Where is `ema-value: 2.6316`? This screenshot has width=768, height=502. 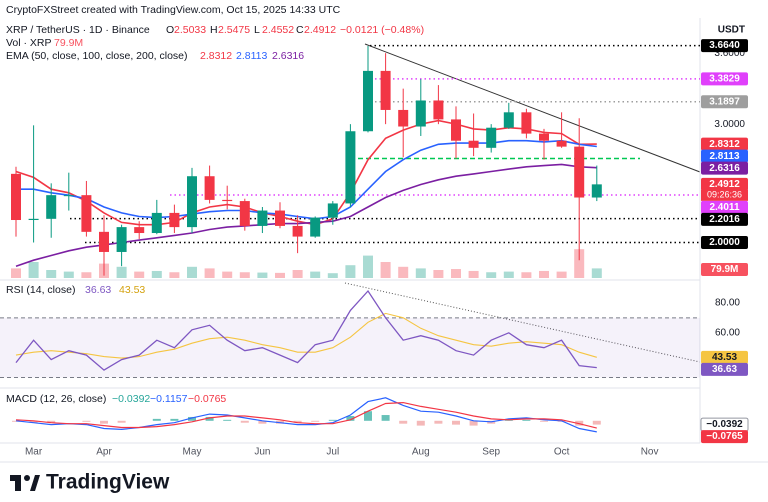
ema-value: 2.6316 is located at coordinates (288, 56).